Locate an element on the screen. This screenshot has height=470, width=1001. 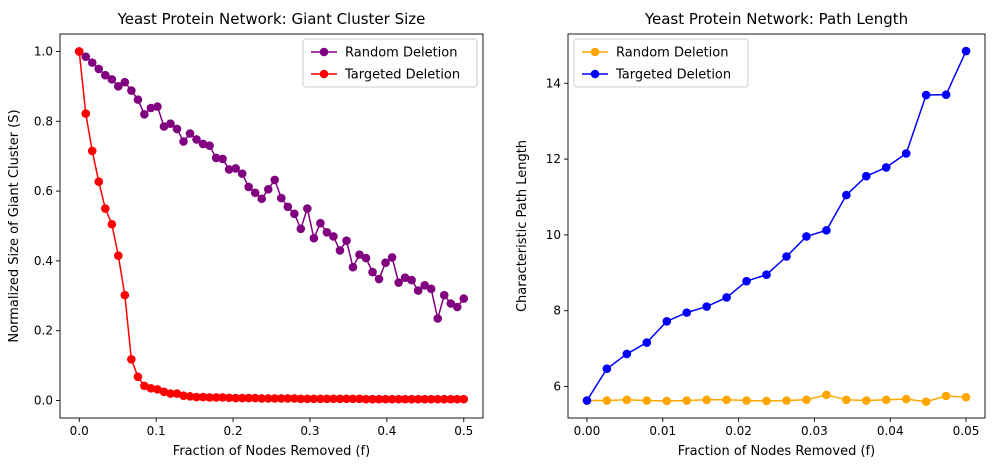
x-tick-label: 0.03 is located at coordinates (814, 431).